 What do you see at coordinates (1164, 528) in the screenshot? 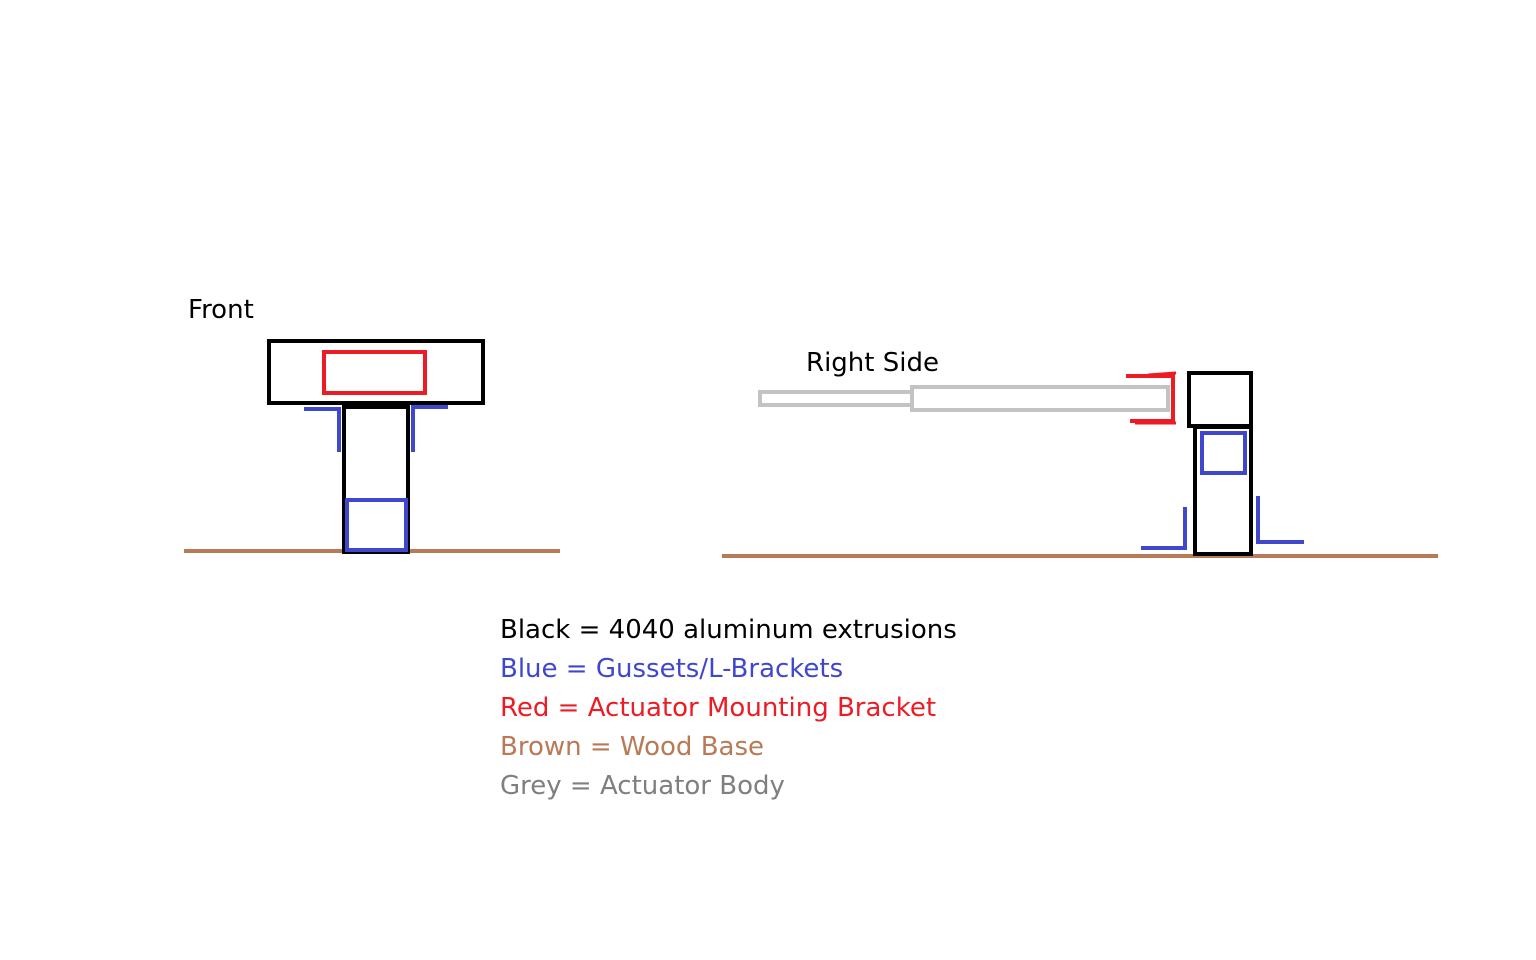
I see `side-left-l-bracket` at bounding box center [1164, 528].